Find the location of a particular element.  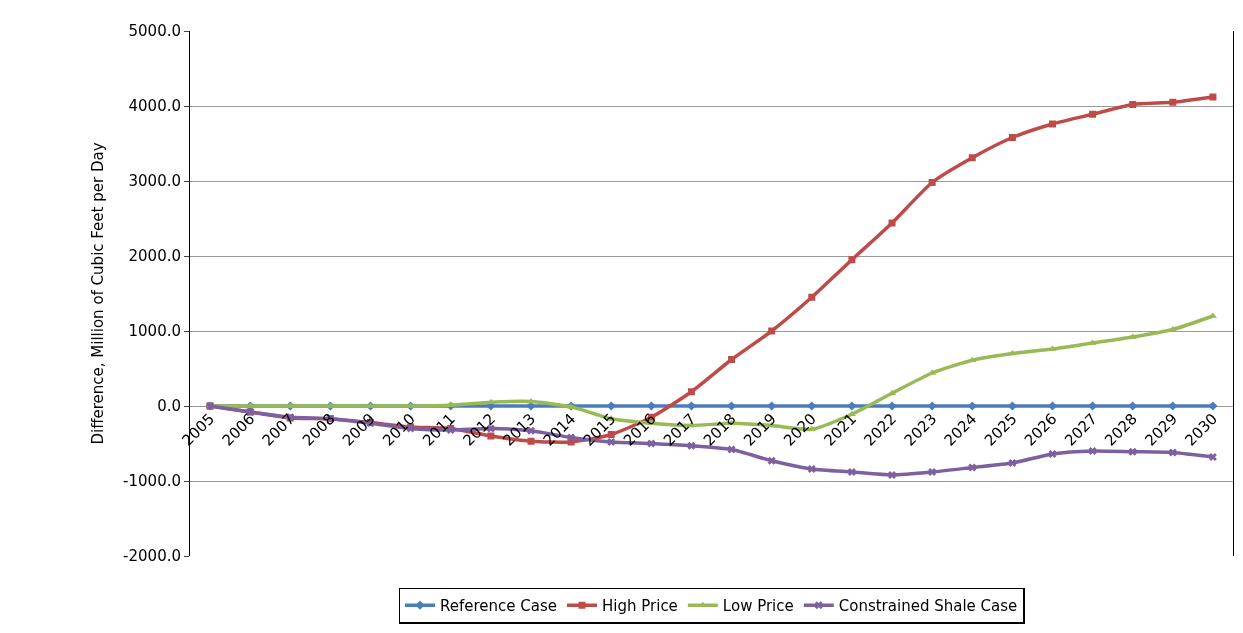

y-tick-label: 3000.0 is located at coordinates (154, 181).